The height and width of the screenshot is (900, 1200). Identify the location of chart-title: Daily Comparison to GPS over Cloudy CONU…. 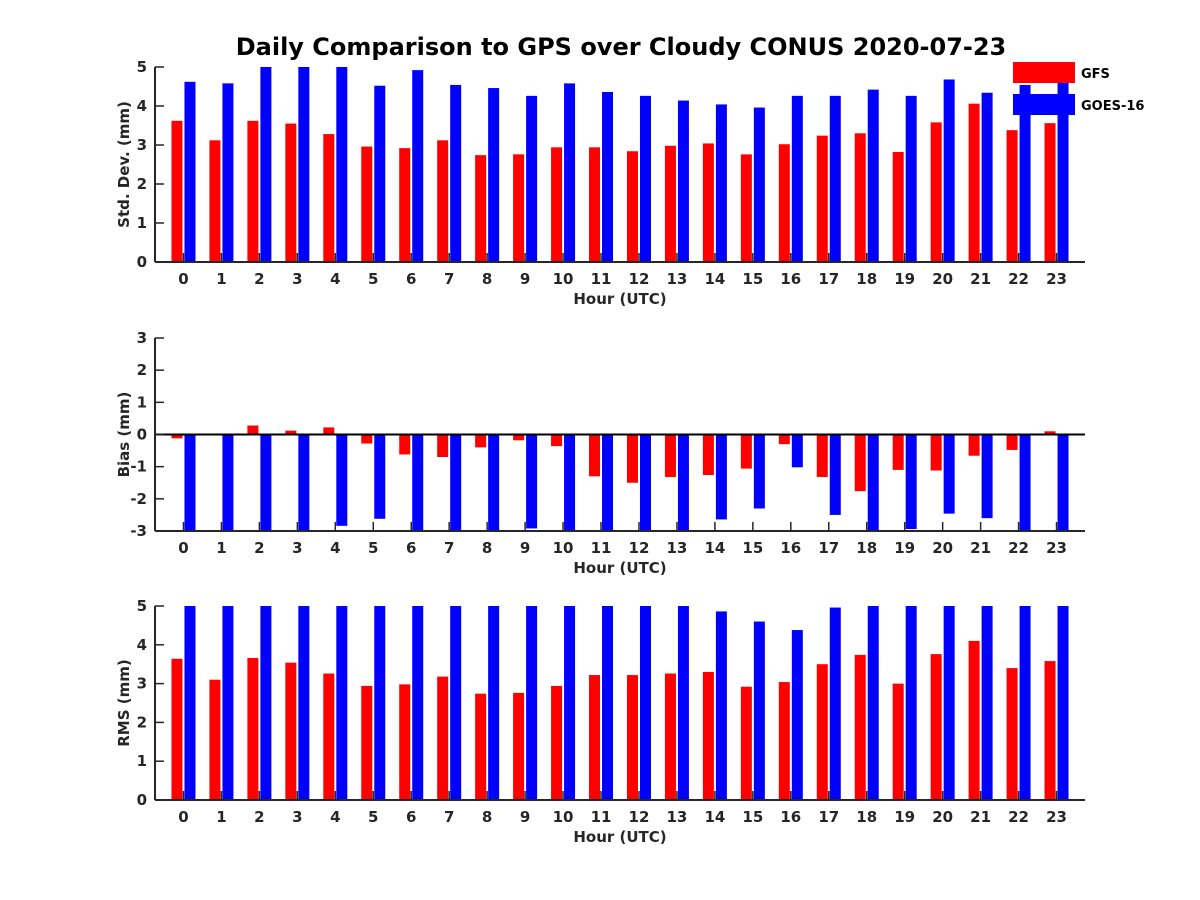
(621, 47).